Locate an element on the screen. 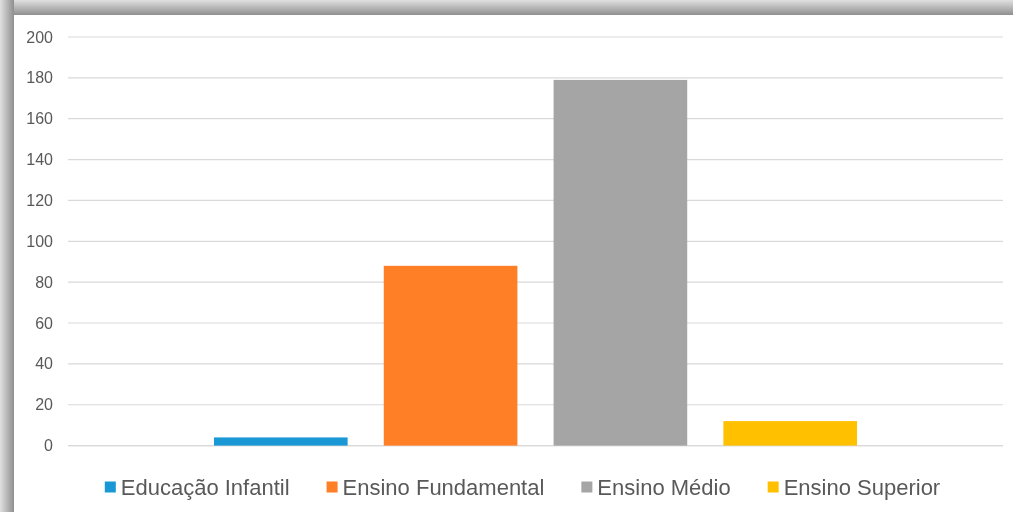 This screenshot has width=1013, height=512. y-tick-label: 20 is located at coordinates (44, 405).